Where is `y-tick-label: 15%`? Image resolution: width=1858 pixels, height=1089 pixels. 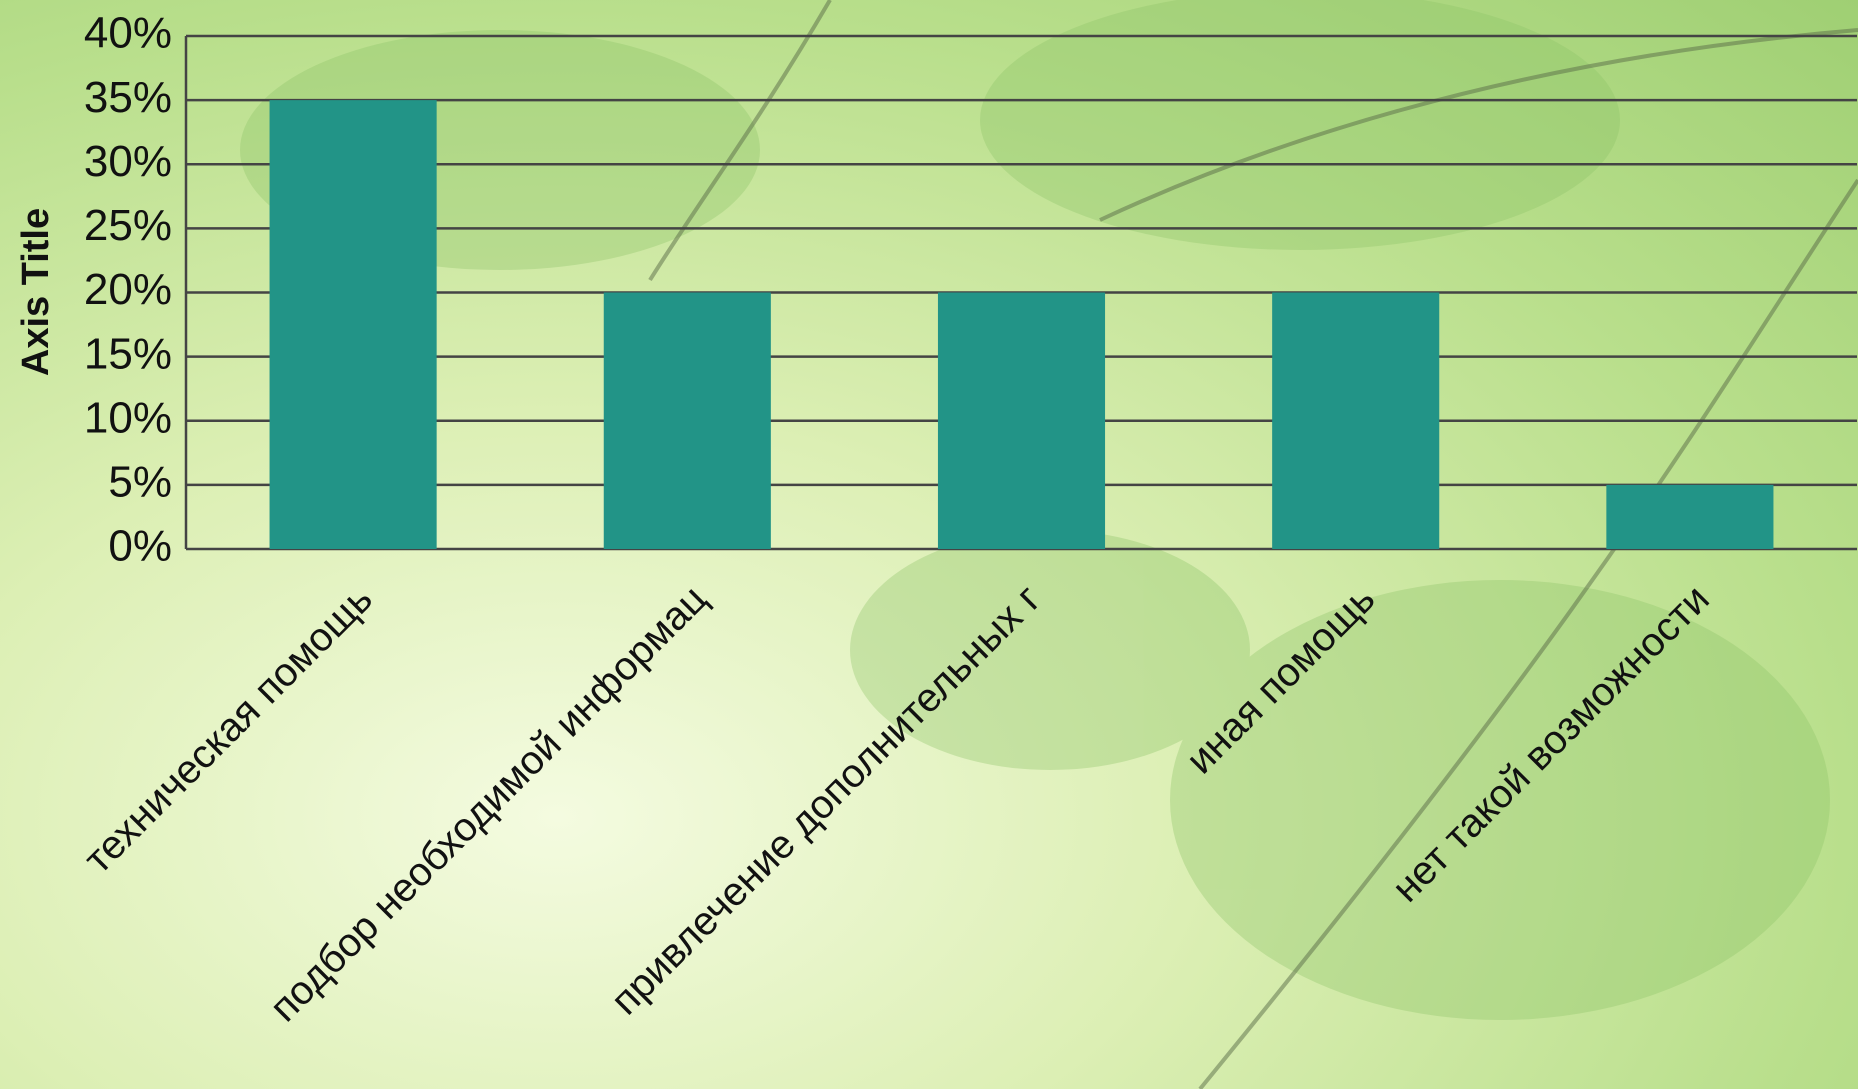 y-tick-label: 15% is located at coordinates (128, 353).